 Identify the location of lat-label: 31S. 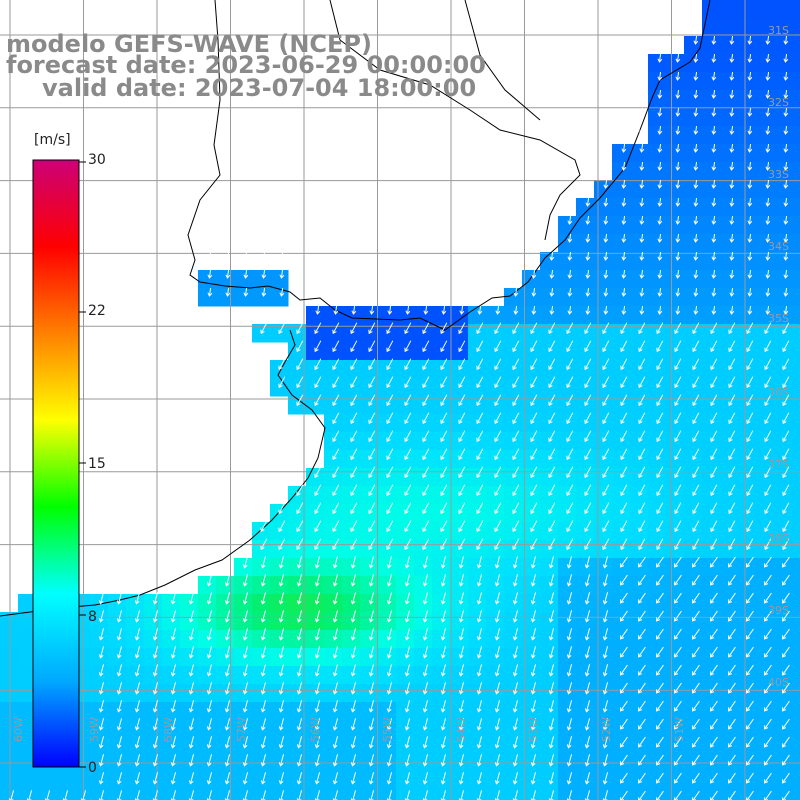
(778, 30).